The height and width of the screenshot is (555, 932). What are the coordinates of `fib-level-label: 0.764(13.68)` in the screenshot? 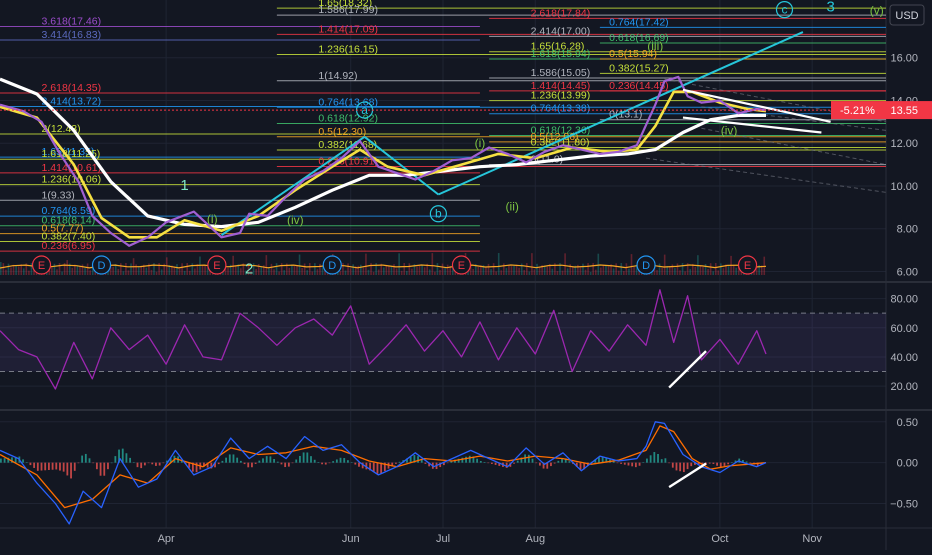 It's located at (348, 102).